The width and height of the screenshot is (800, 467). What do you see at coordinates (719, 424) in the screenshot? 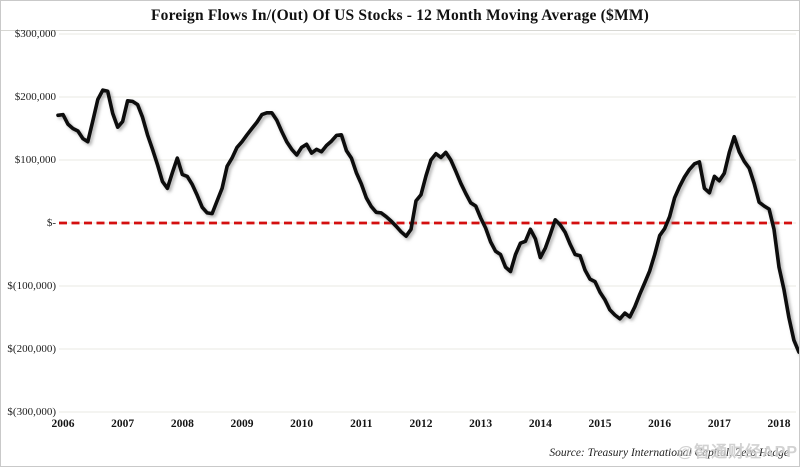
I see `x-tick-label: 2017` at bounding box center [719, 424].